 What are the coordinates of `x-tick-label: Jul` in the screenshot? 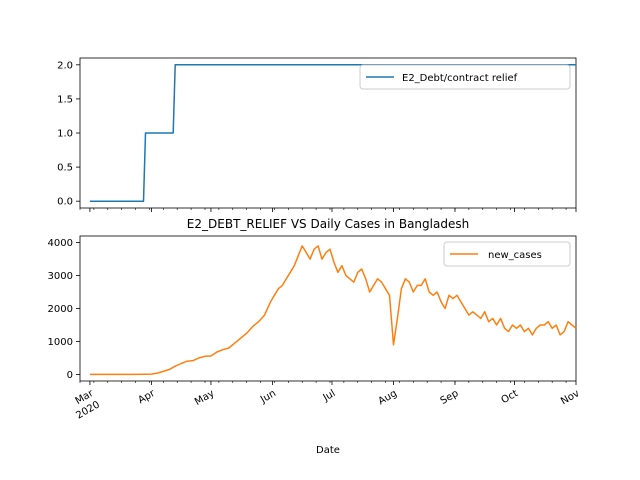 It's located at (329, 396).